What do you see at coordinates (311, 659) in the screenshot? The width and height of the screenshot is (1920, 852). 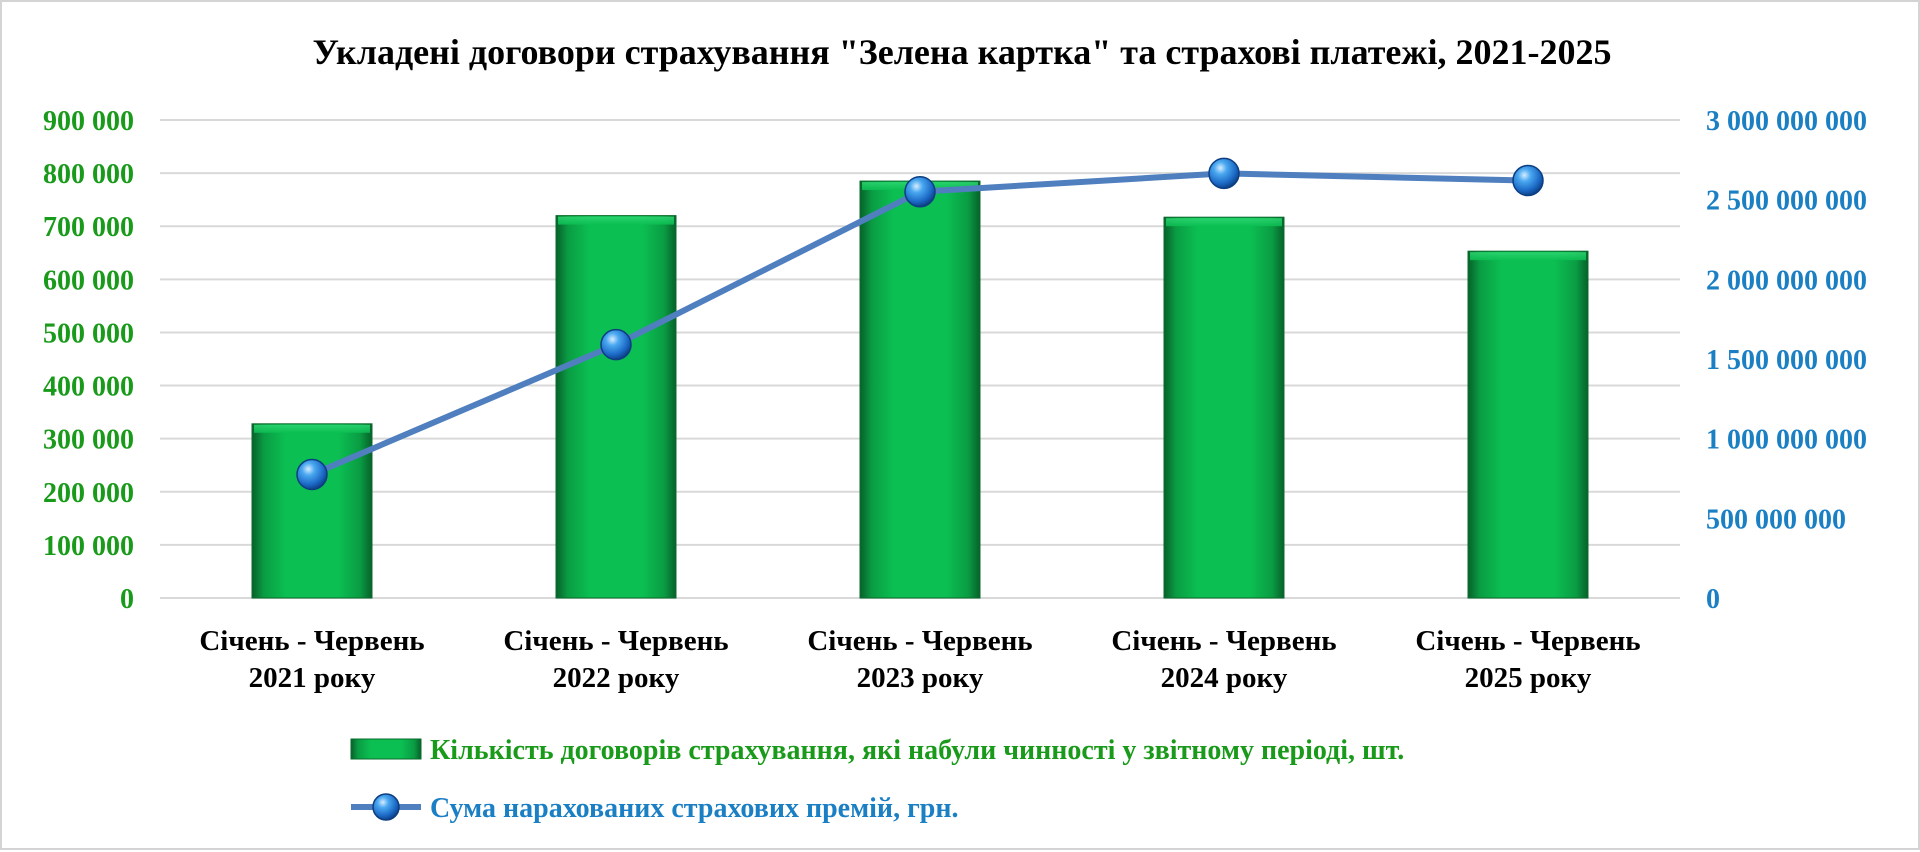 I see `x-category-label: Січень - Червень 2021 року` at bounding box center [311, 659].